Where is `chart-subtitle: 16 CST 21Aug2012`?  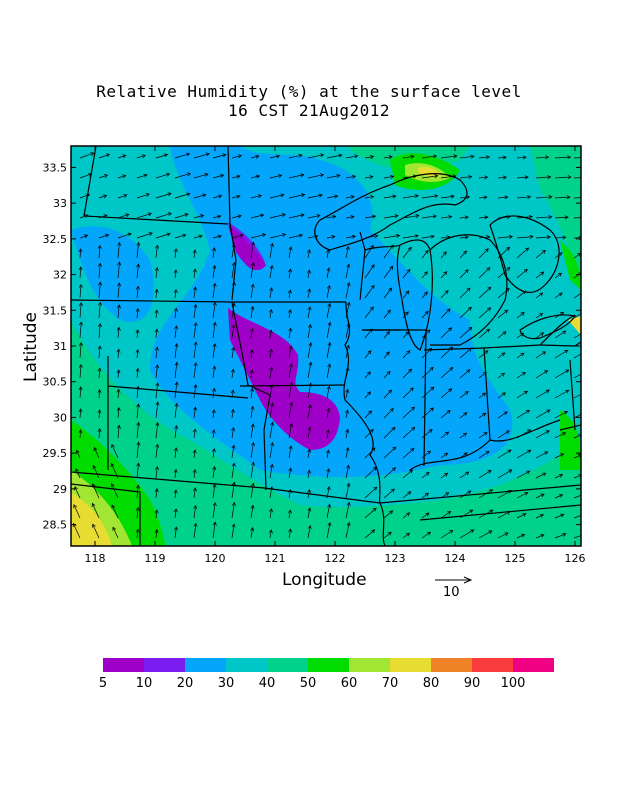 chart-subtitle: 16 CST 21Aug2012 is located at coordinates (309, 110).